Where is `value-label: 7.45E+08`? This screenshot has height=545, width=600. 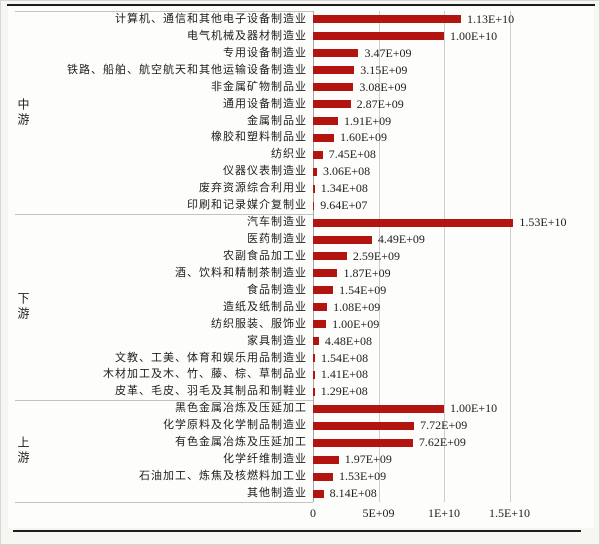 value-label: 7.45E+08 is located at coordinates (352, 154).